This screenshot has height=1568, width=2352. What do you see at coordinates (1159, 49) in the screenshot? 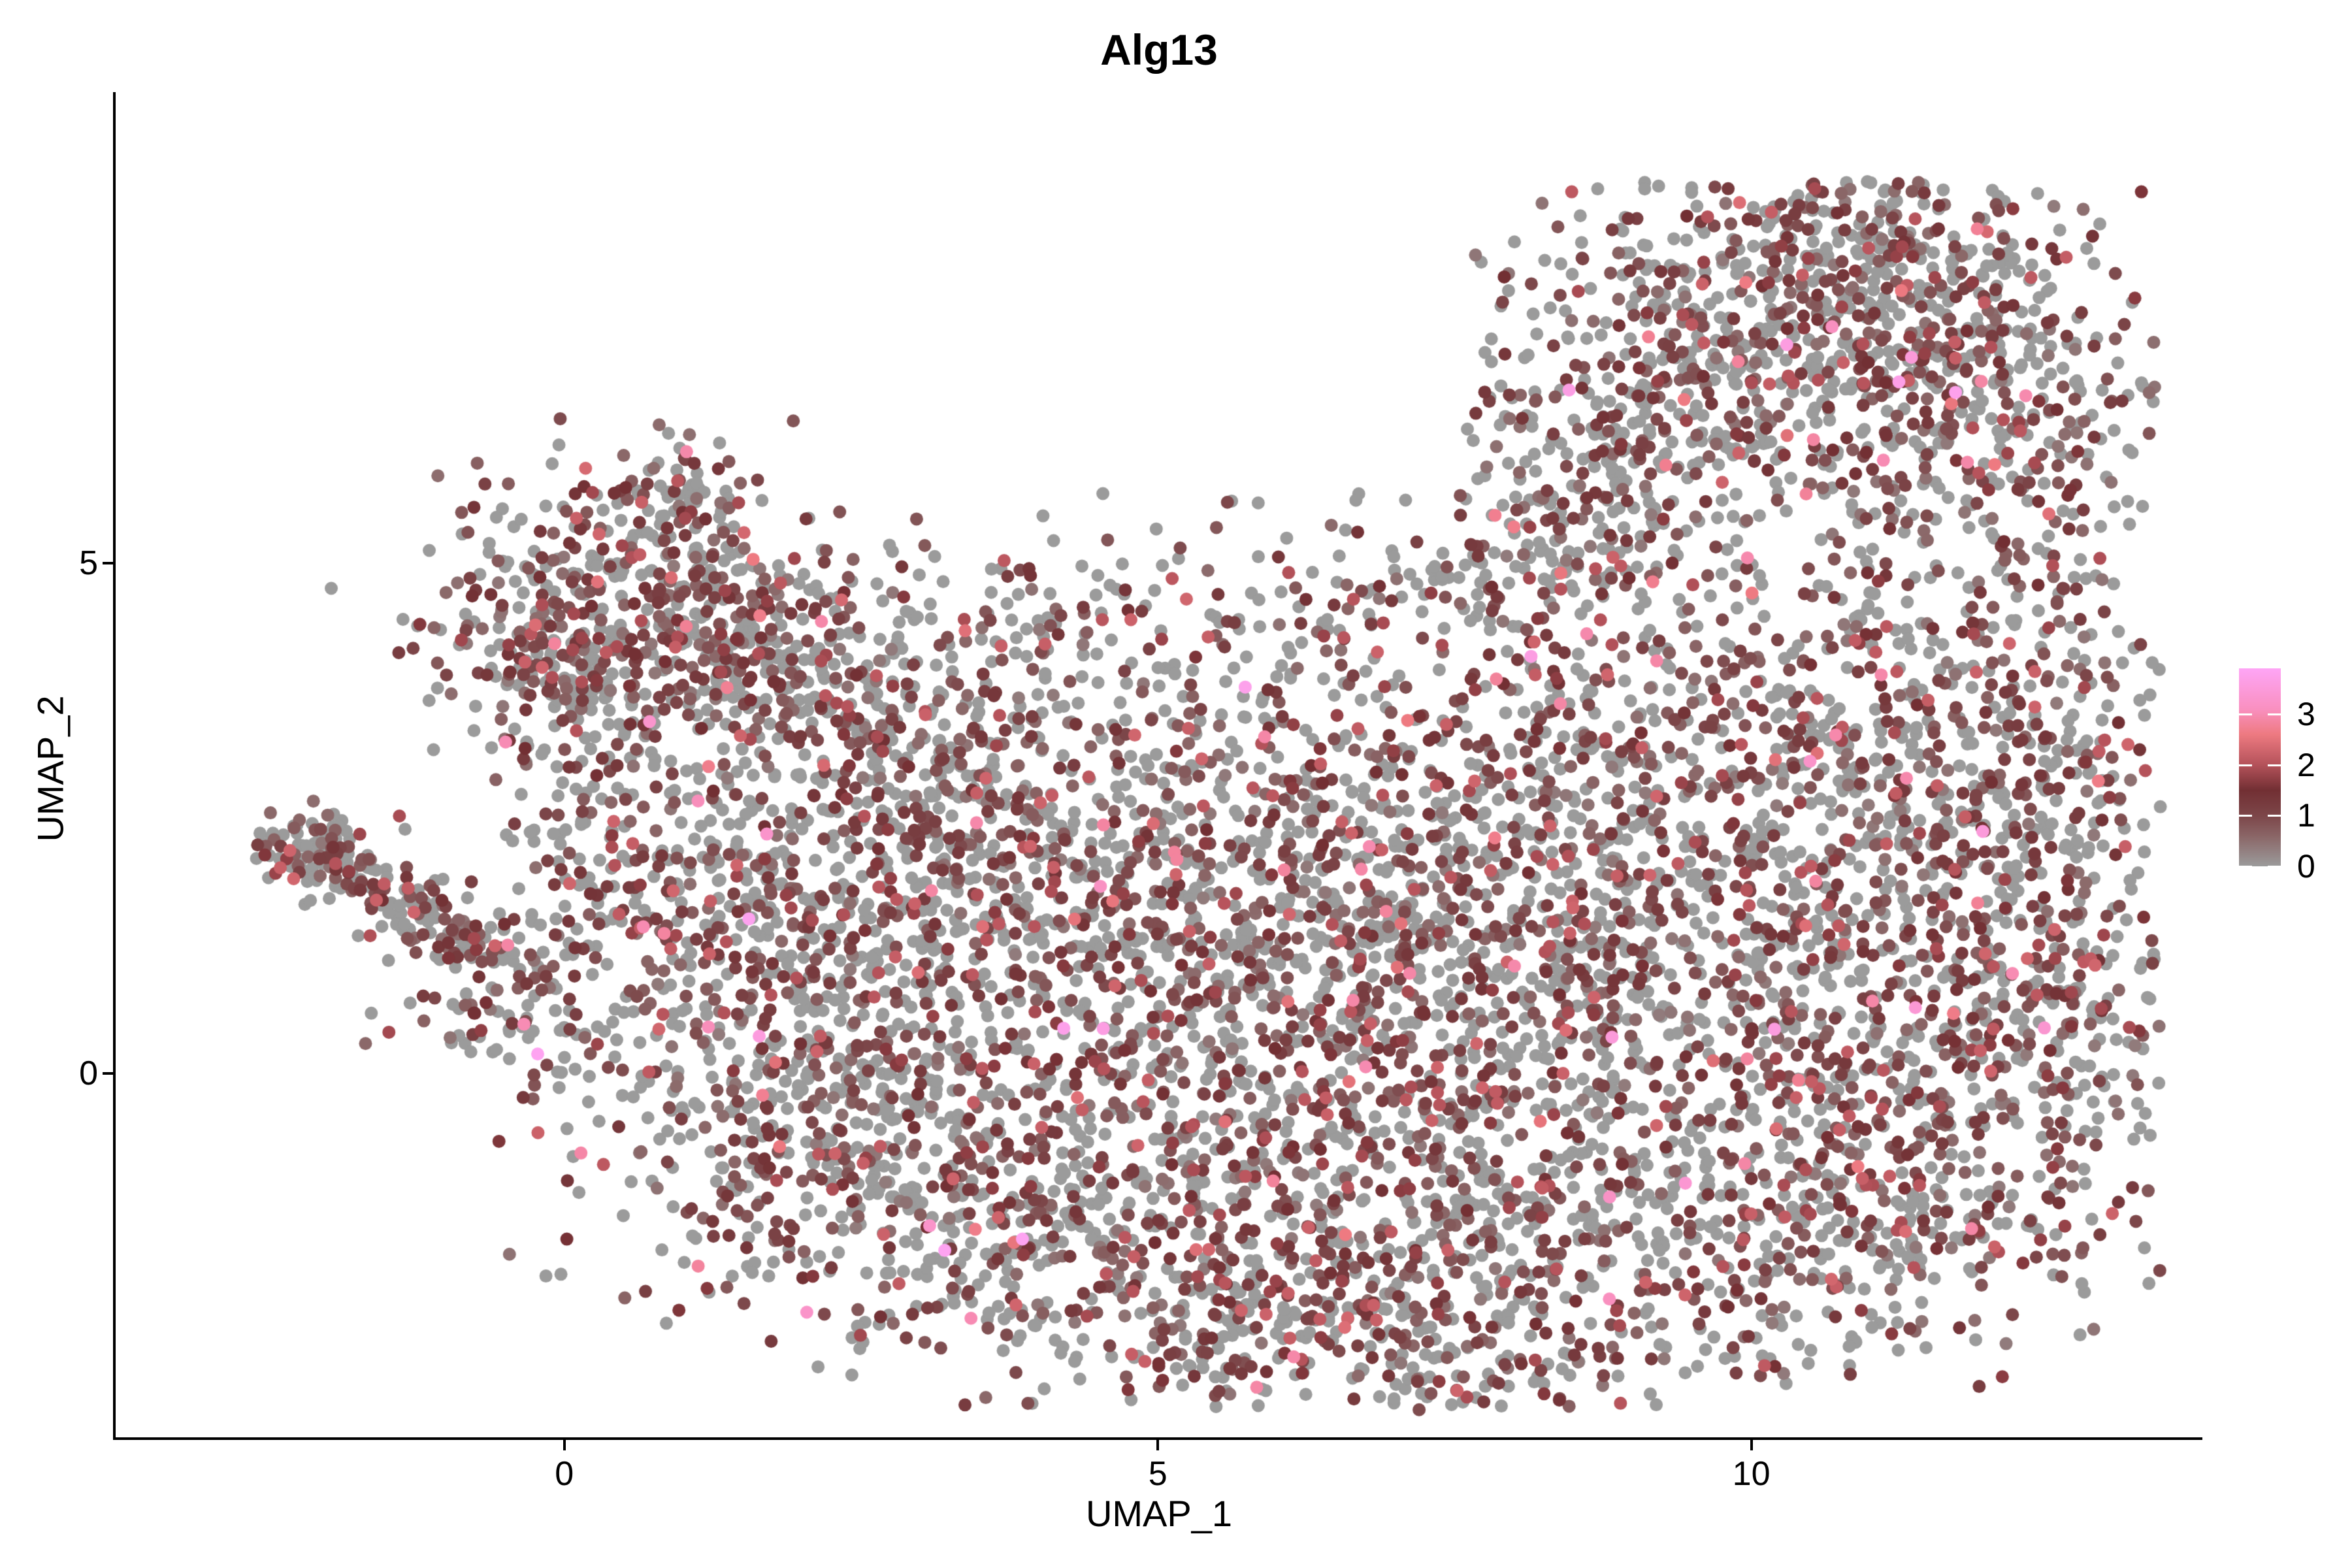
I see `plot-title: Alg13` at bounding box center [1159, 49].